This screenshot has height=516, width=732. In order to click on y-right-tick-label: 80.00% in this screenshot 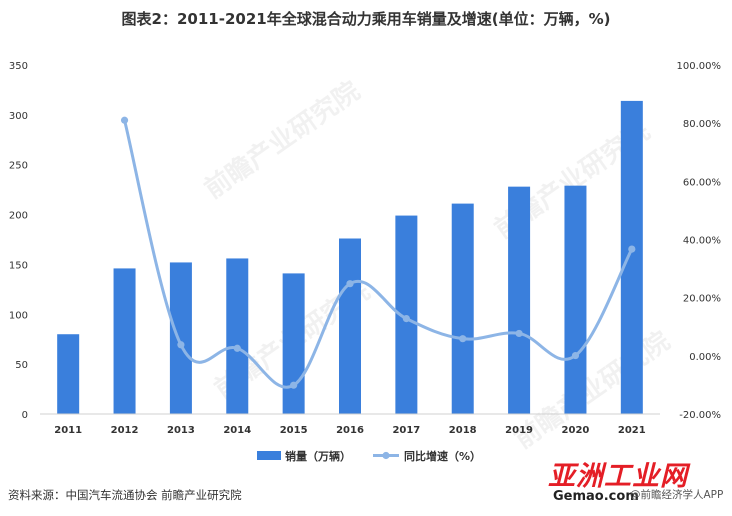, I will do `click(702, 124)`.